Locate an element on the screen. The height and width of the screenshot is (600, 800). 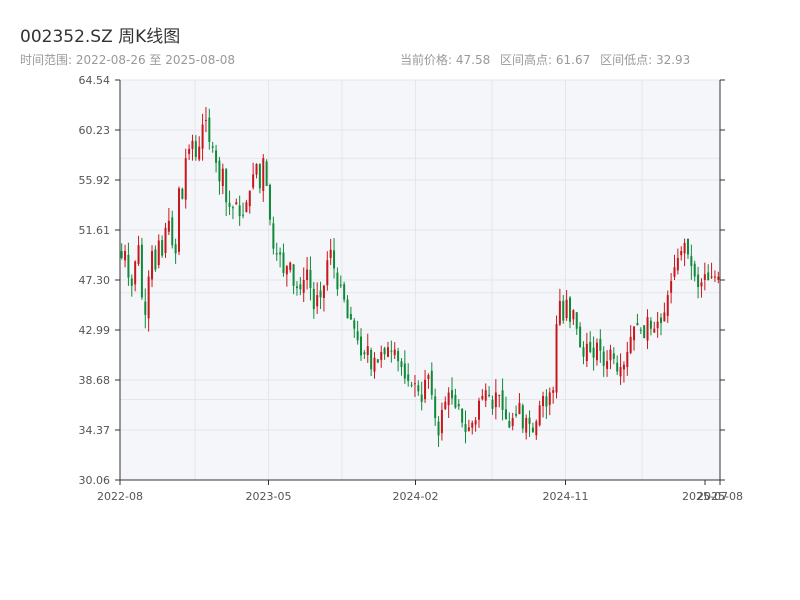
x-tick-label: 2023-05 is located at coordinates (269, 496).